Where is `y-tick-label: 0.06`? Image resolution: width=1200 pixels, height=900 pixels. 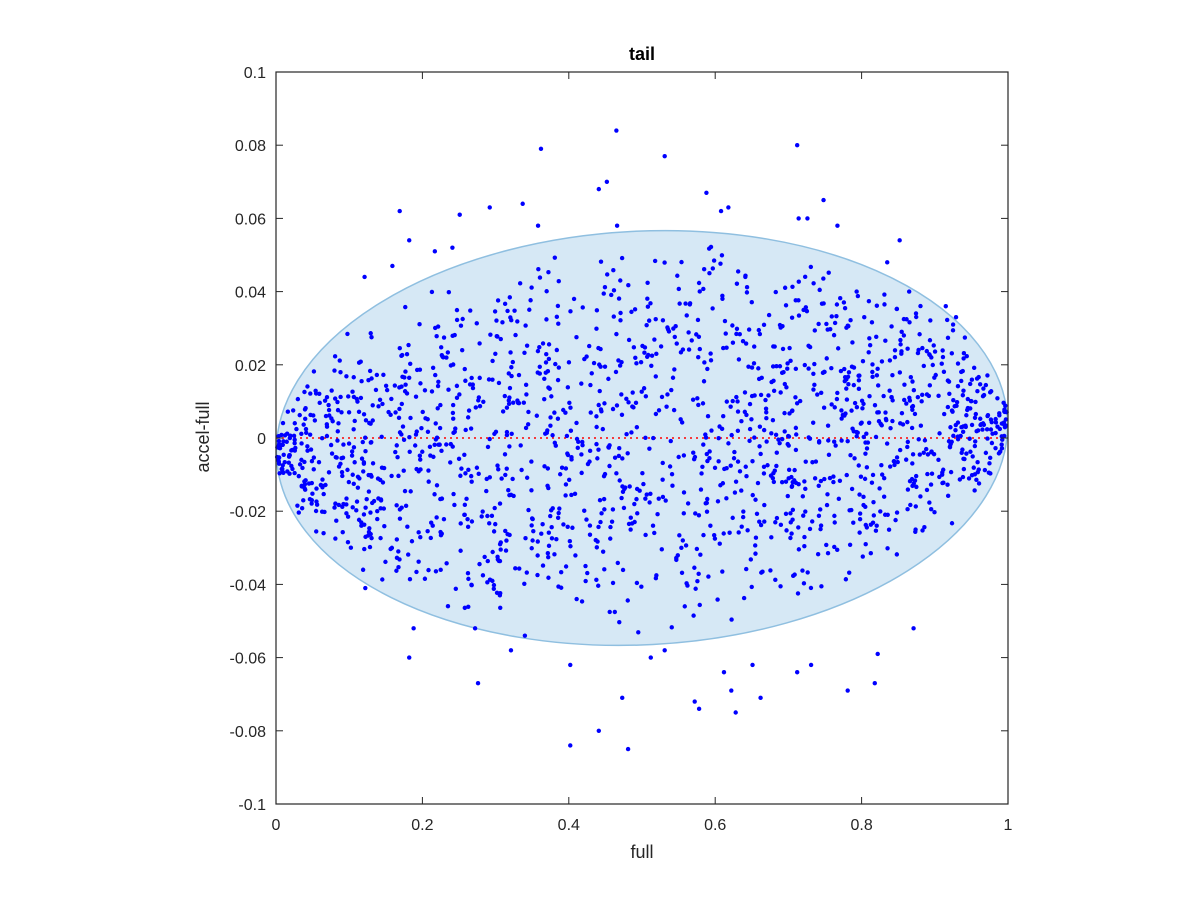
y-tick-label: 0.06 is located at coordinates (250, 219).